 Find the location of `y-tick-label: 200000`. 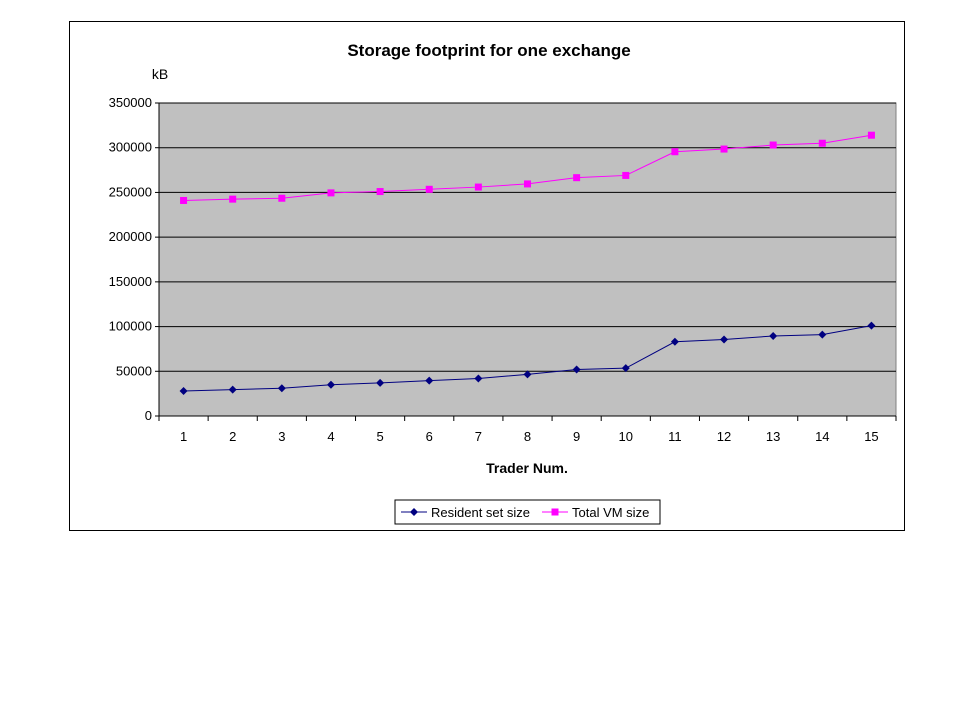

y-tick-label: 200000 is located at coordinates (130, 236).